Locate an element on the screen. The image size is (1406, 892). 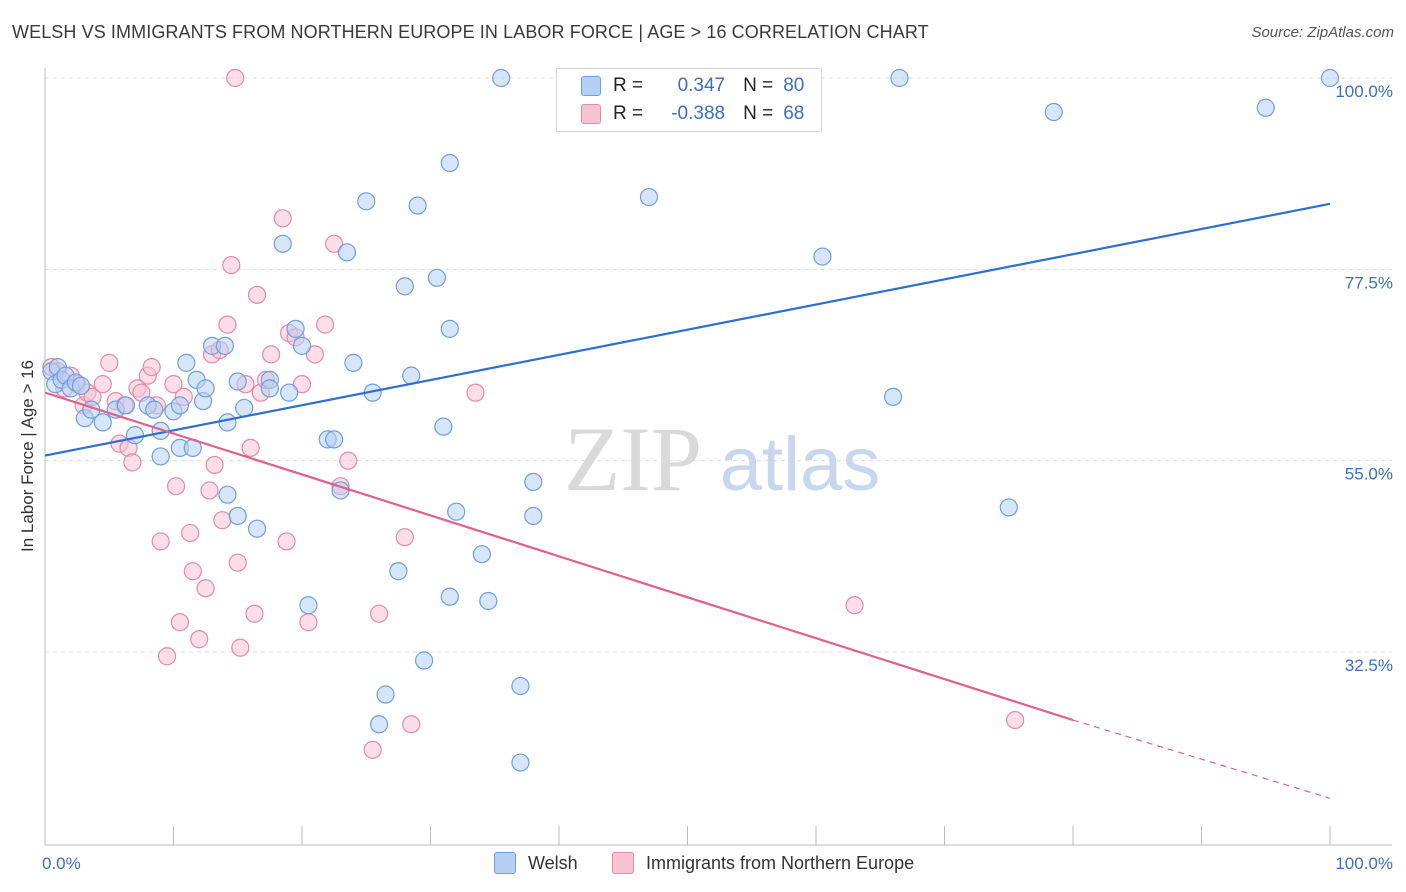
y-tick-label: 32.5% is located at coordinates (1369, 665).